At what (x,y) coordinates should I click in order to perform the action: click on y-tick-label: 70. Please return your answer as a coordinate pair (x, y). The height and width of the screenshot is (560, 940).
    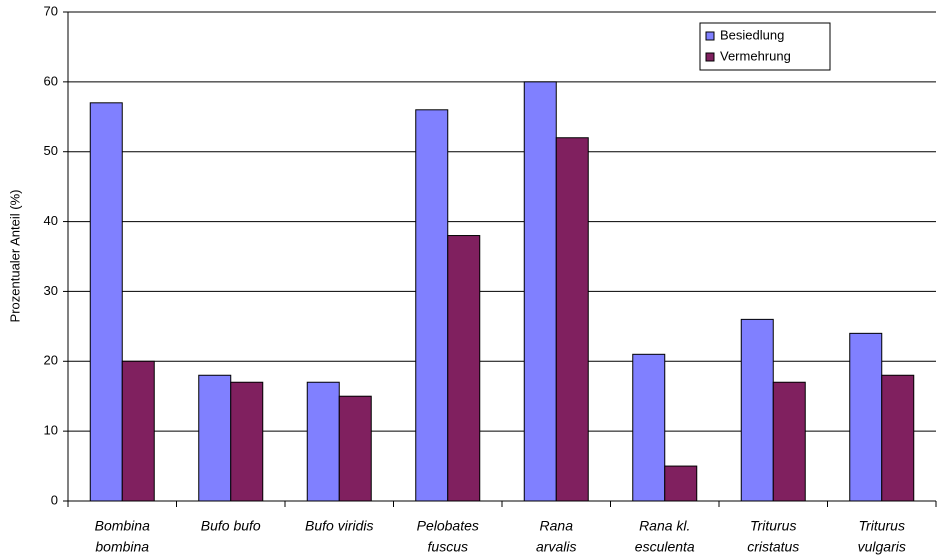
    Looking at the image, I should click on (51, 10).